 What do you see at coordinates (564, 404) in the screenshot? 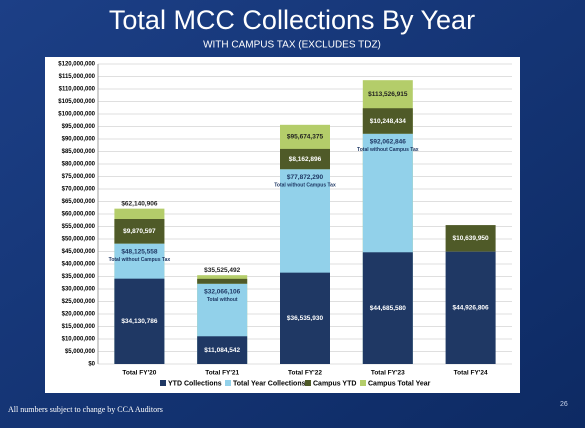
I see `page-number: 26` at bounding box center [564, 404].